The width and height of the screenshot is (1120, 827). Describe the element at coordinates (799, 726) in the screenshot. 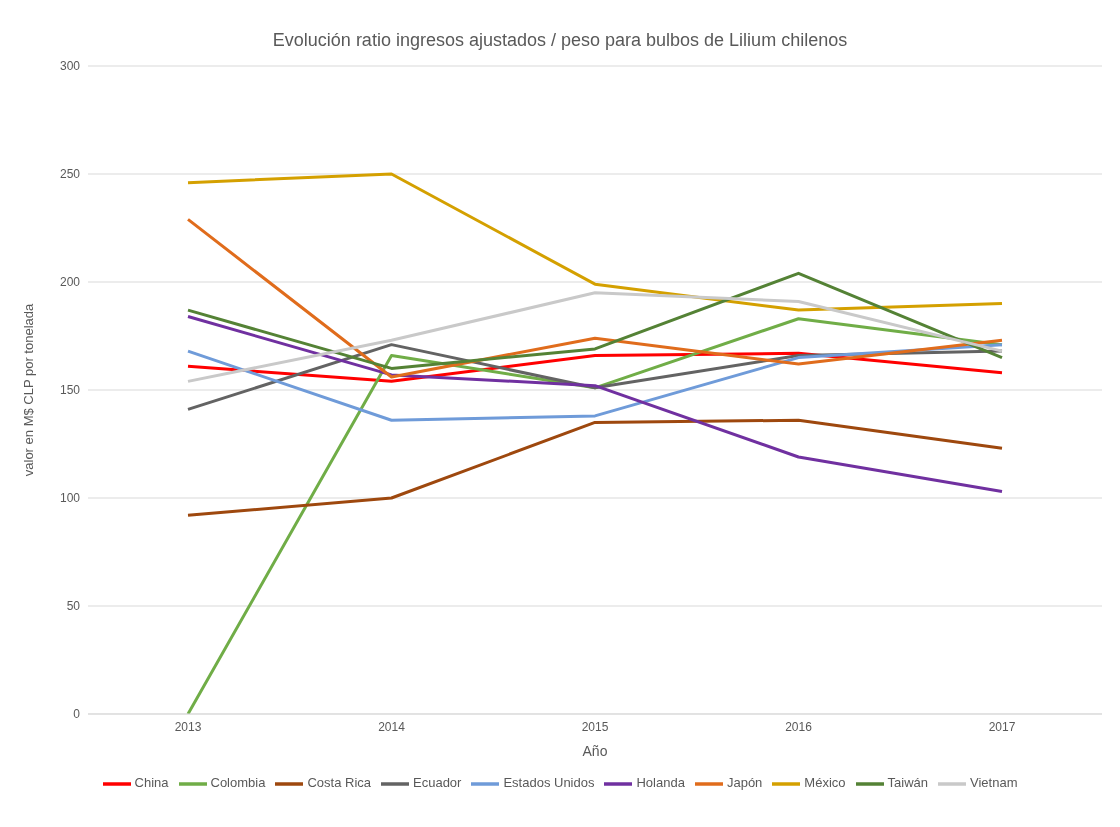

I see `x-tick-label: 2016` at that location.